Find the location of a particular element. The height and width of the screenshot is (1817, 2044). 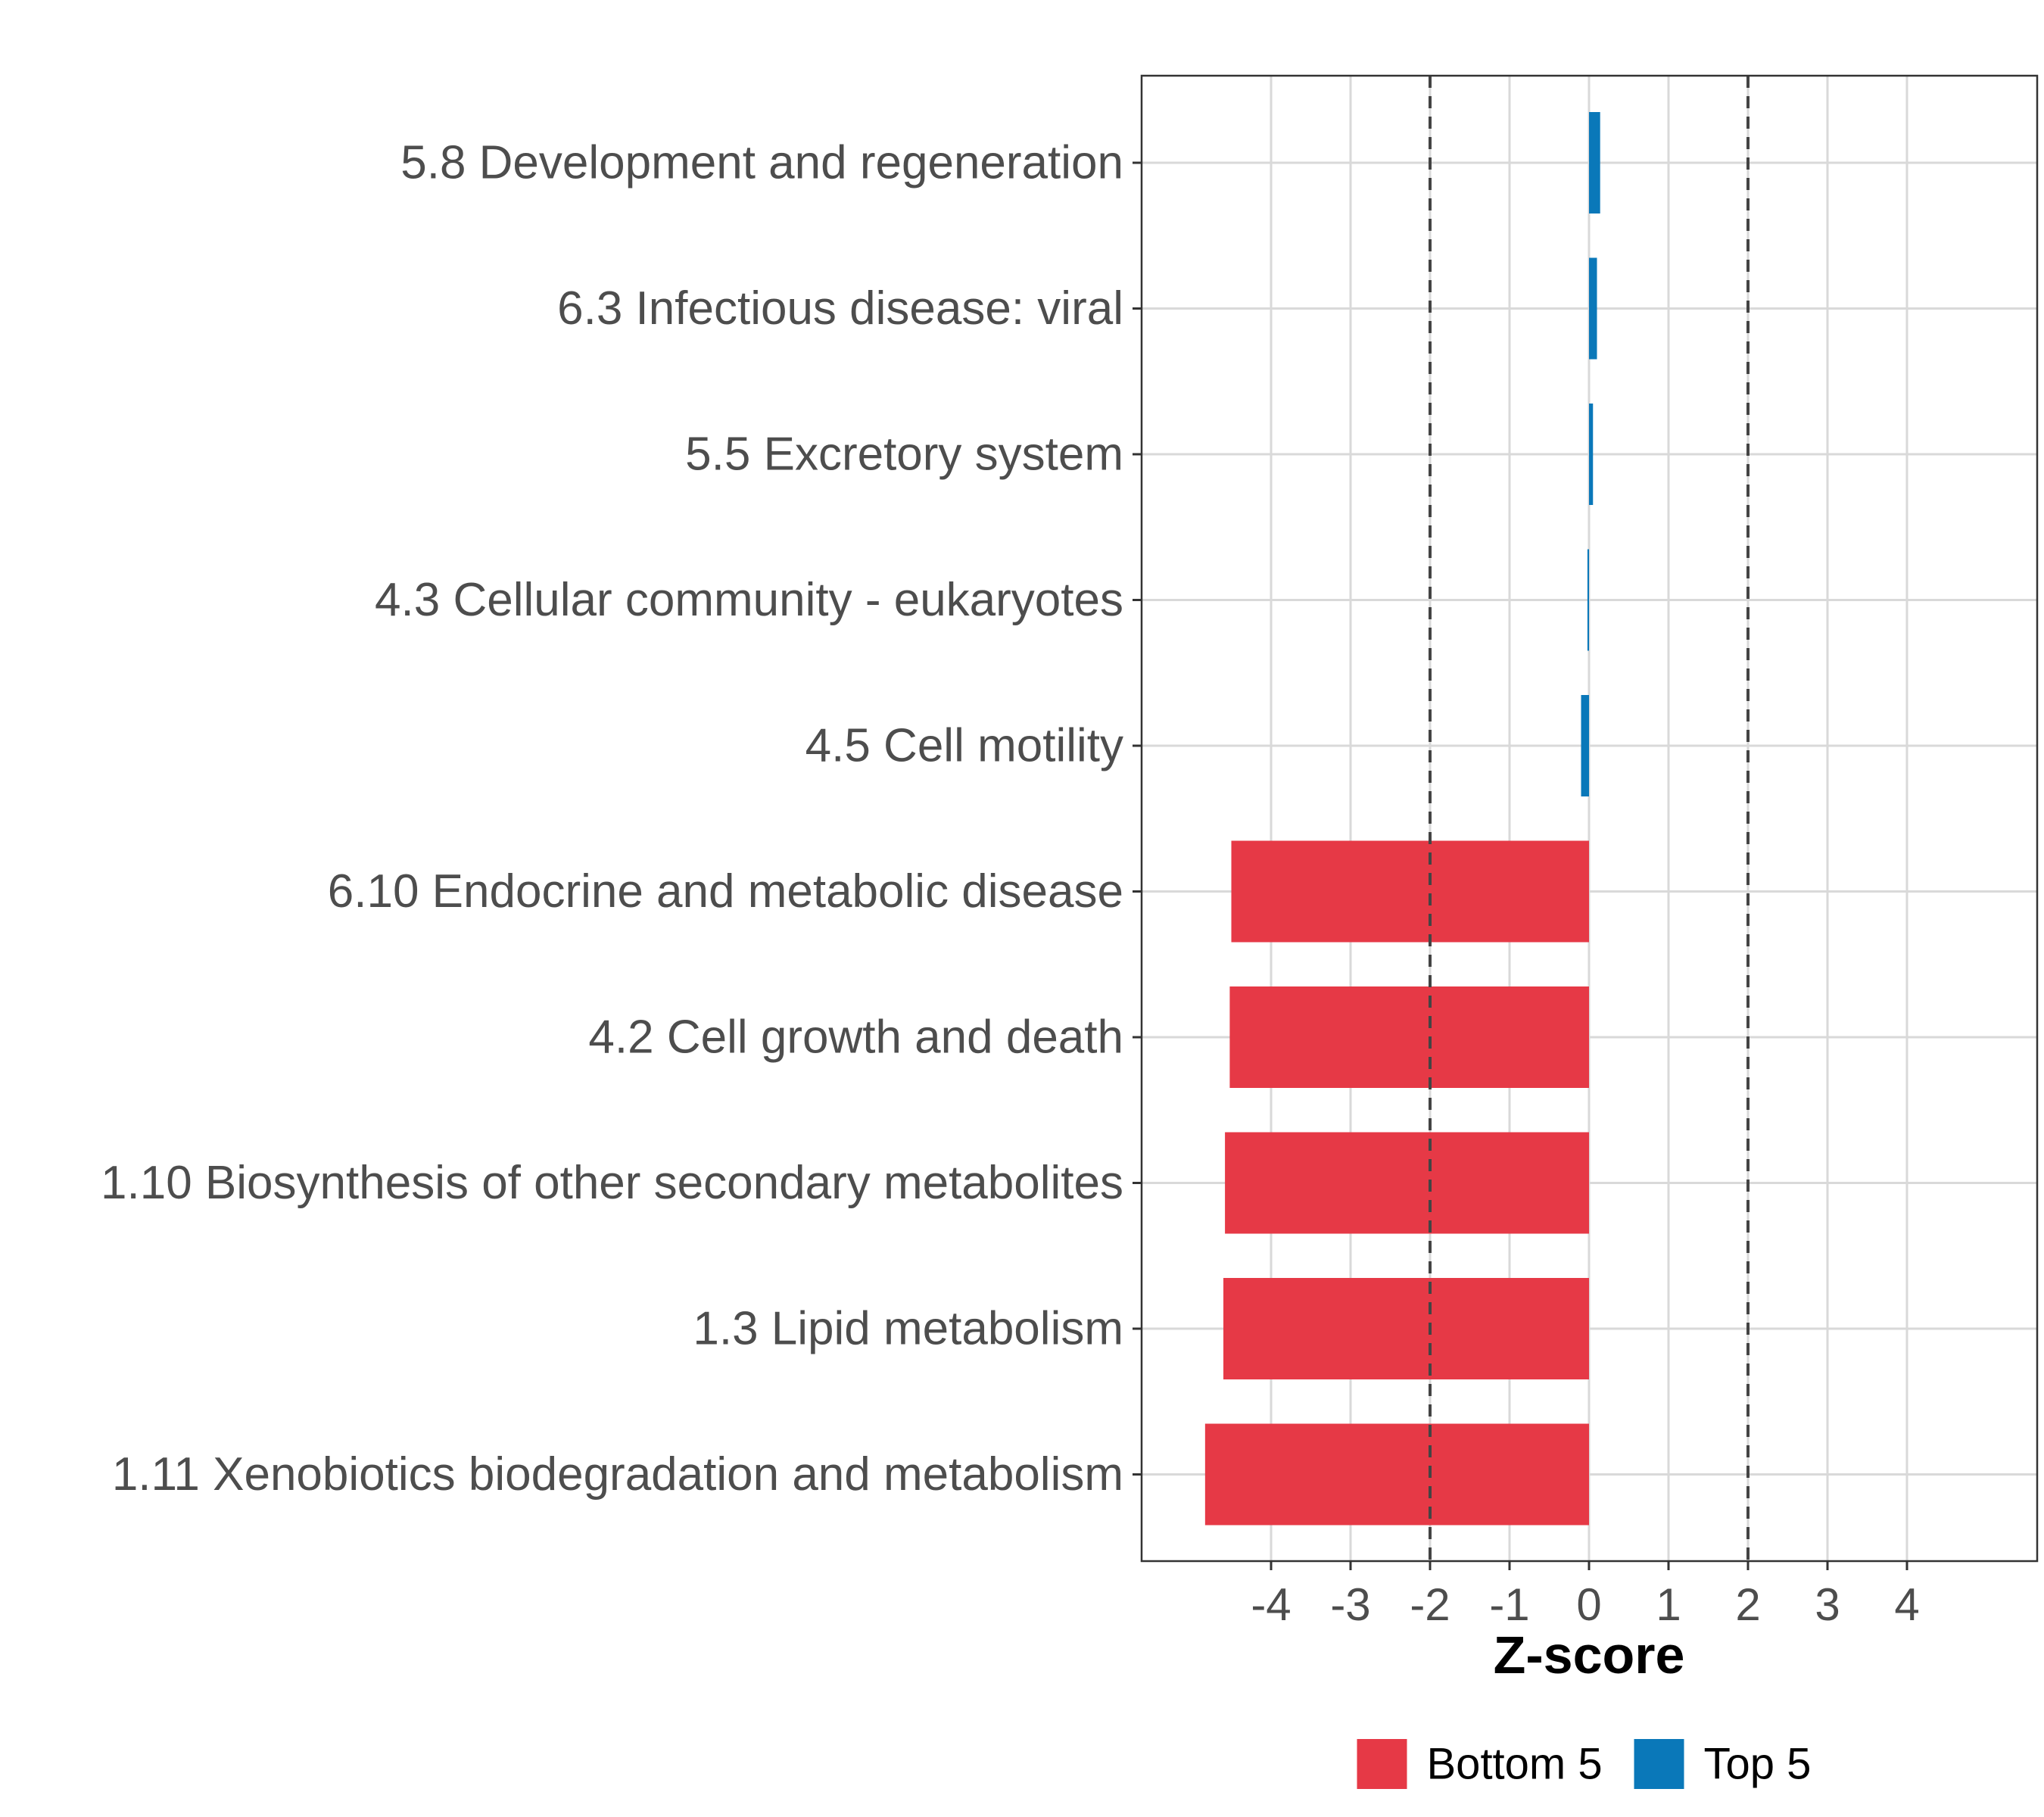

x-tick-label: -3 is located at coordinates (1350, 1604).